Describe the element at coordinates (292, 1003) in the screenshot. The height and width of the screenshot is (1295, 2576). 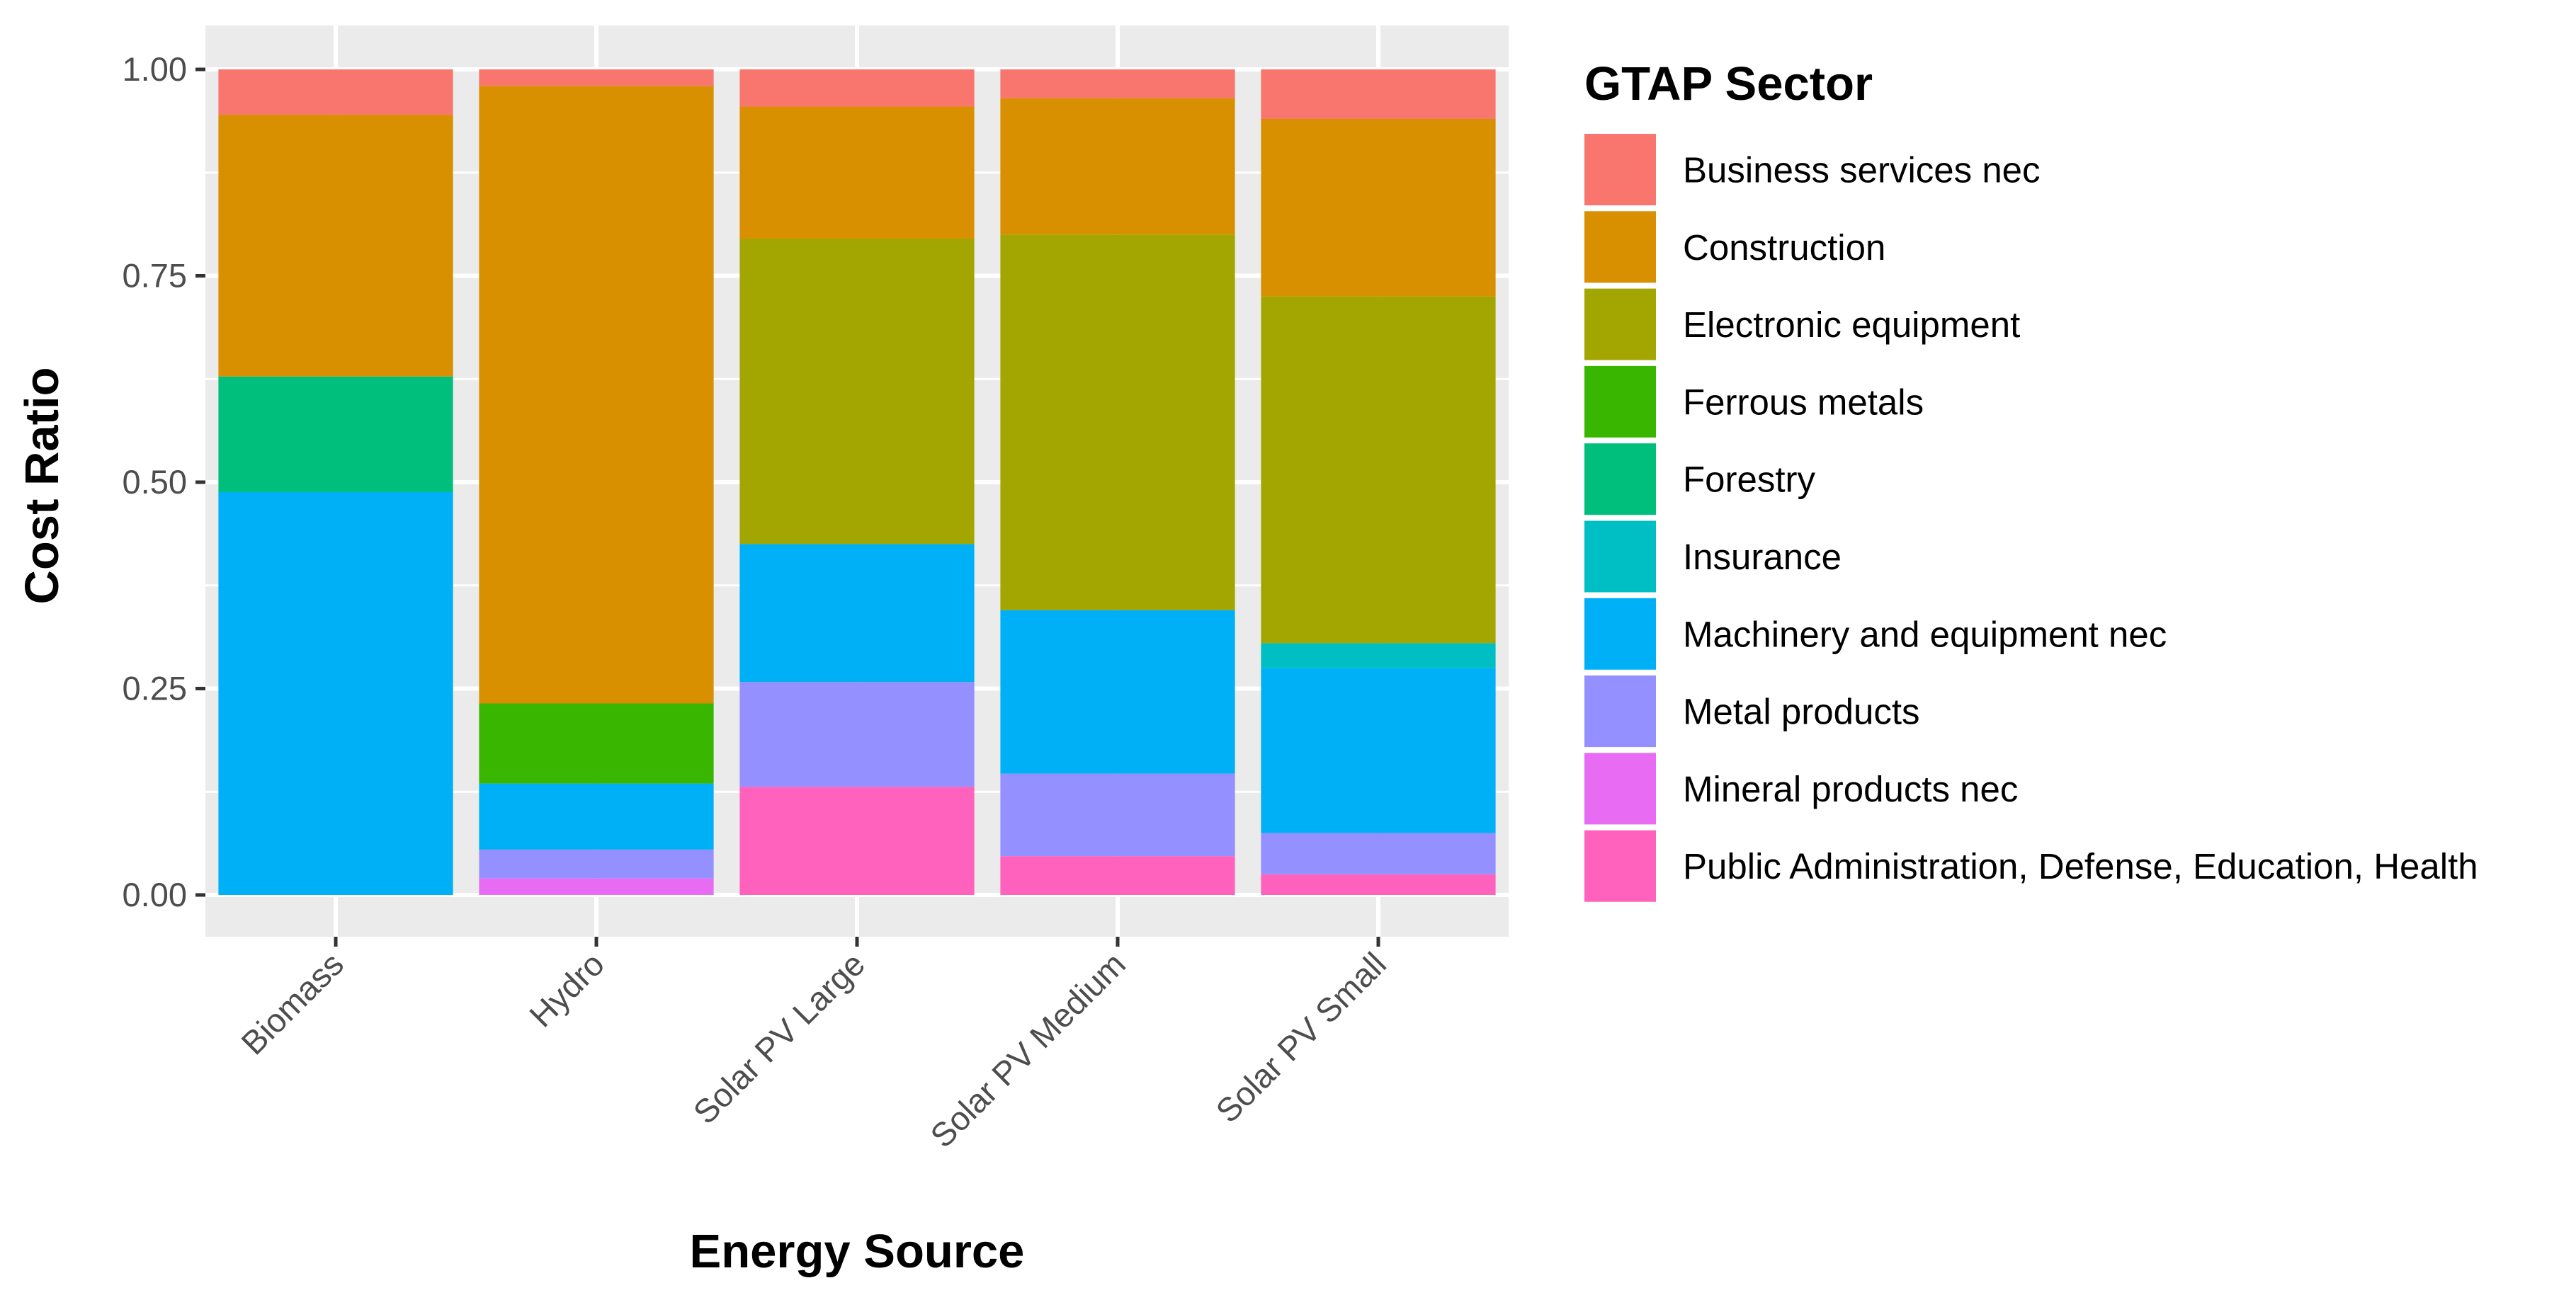
I see `x-tick-label: Biomass` at that location.